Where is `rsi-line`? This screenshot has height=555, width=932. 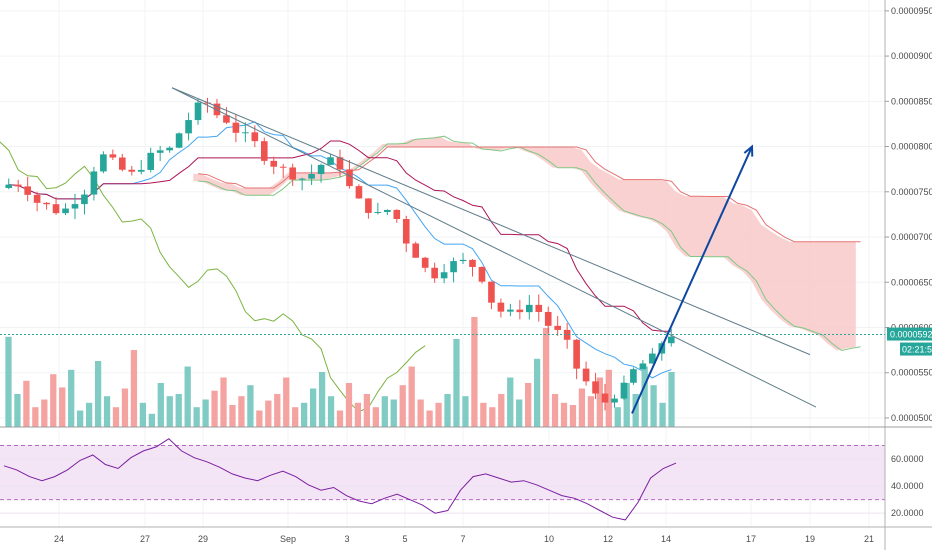 rsi-line is located at coordinates (340, 479).